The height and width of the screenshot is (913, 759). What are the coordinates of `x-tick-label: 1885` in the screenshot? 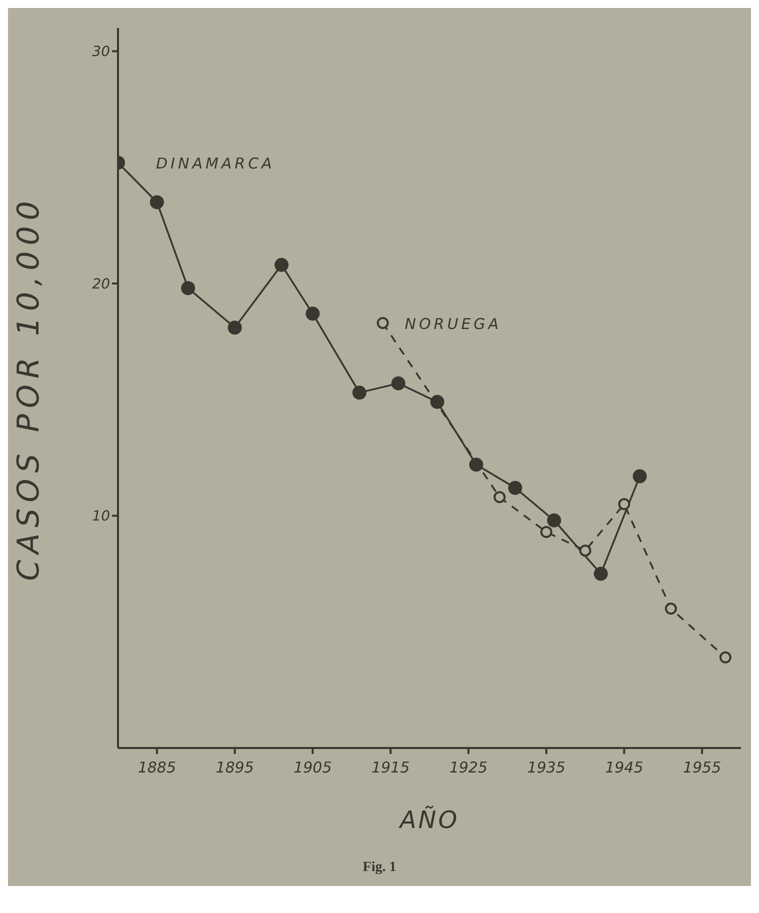 It's located at (157, 767).